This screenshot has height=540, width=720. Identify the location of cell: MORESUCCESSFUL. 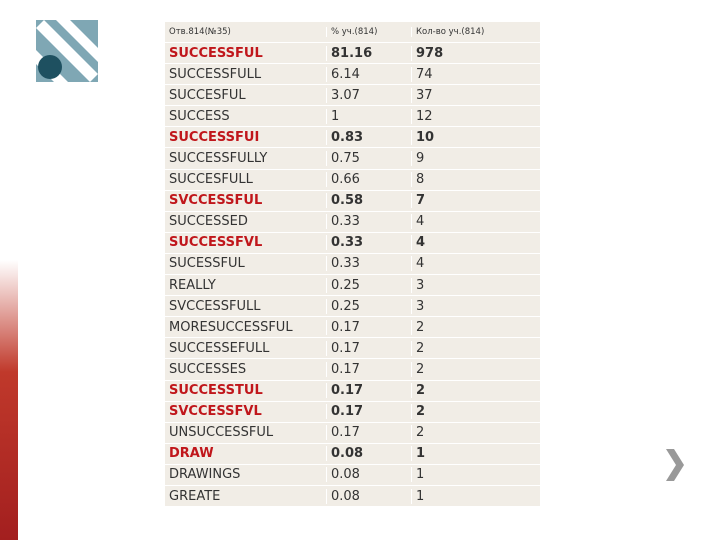
(246, 327).